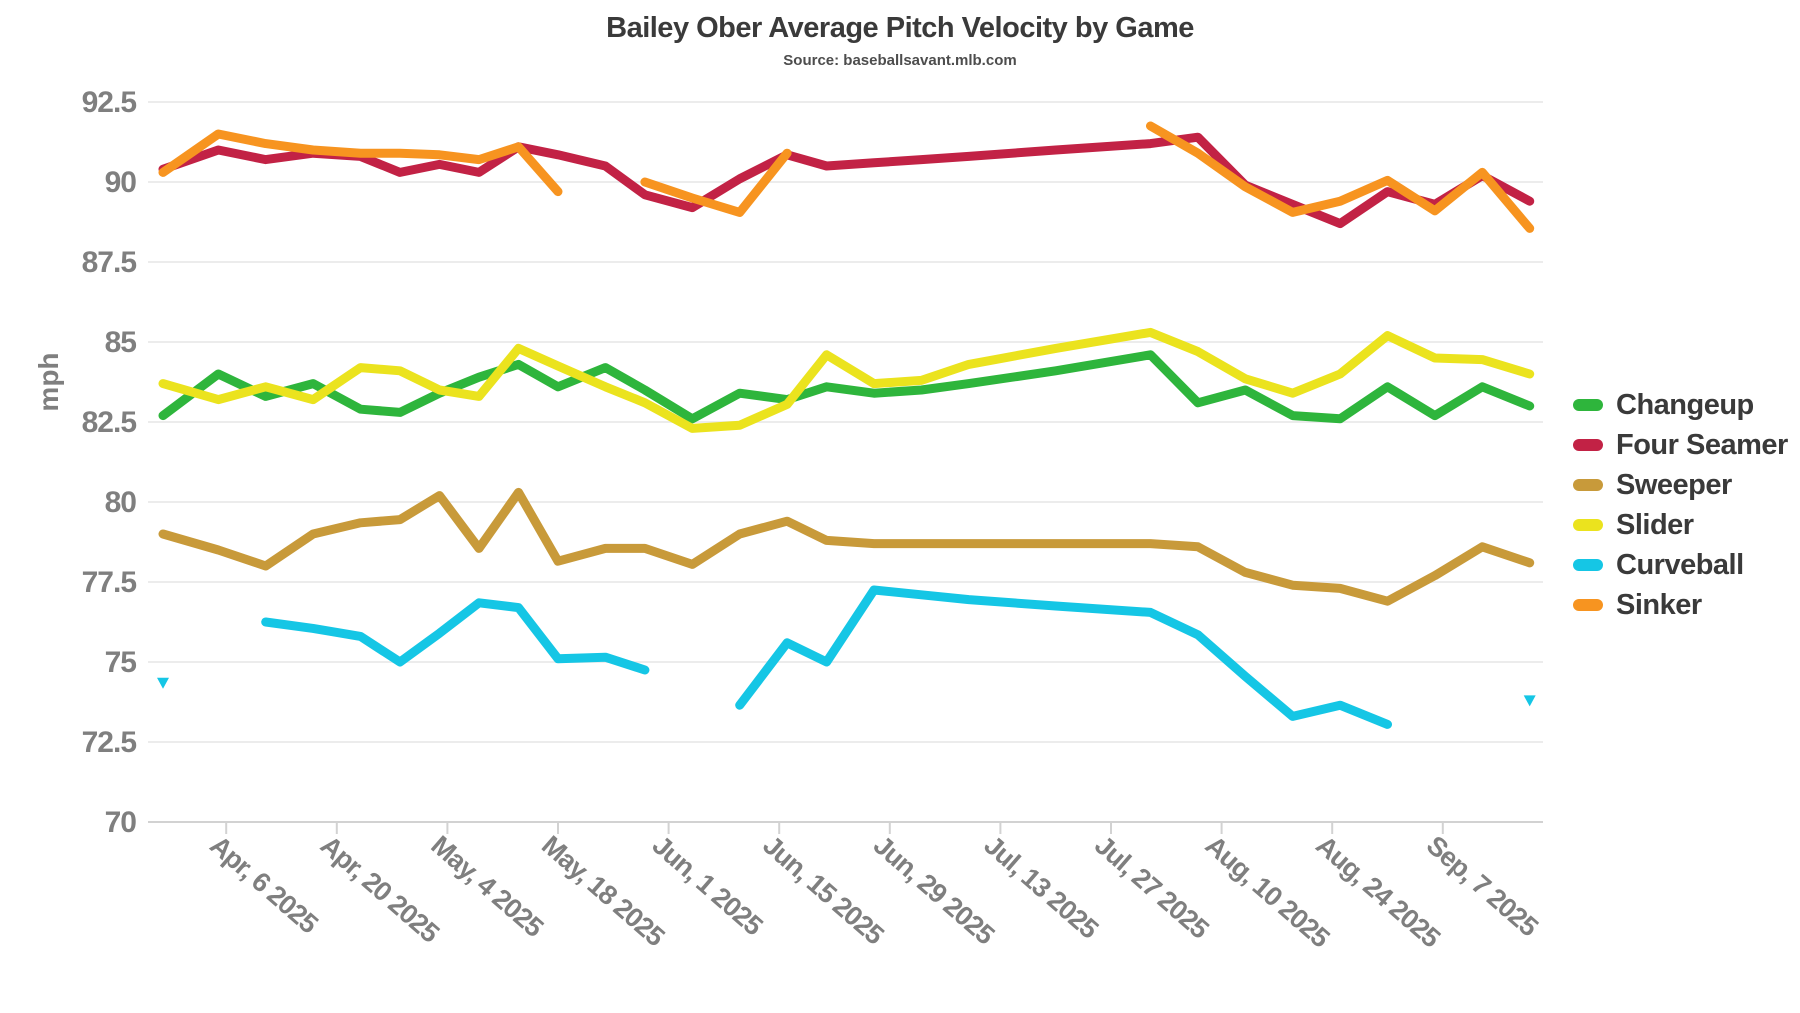  Describe the element at coordinates (846, 380) in the screenshot. I see `series-line-slider` at that location.